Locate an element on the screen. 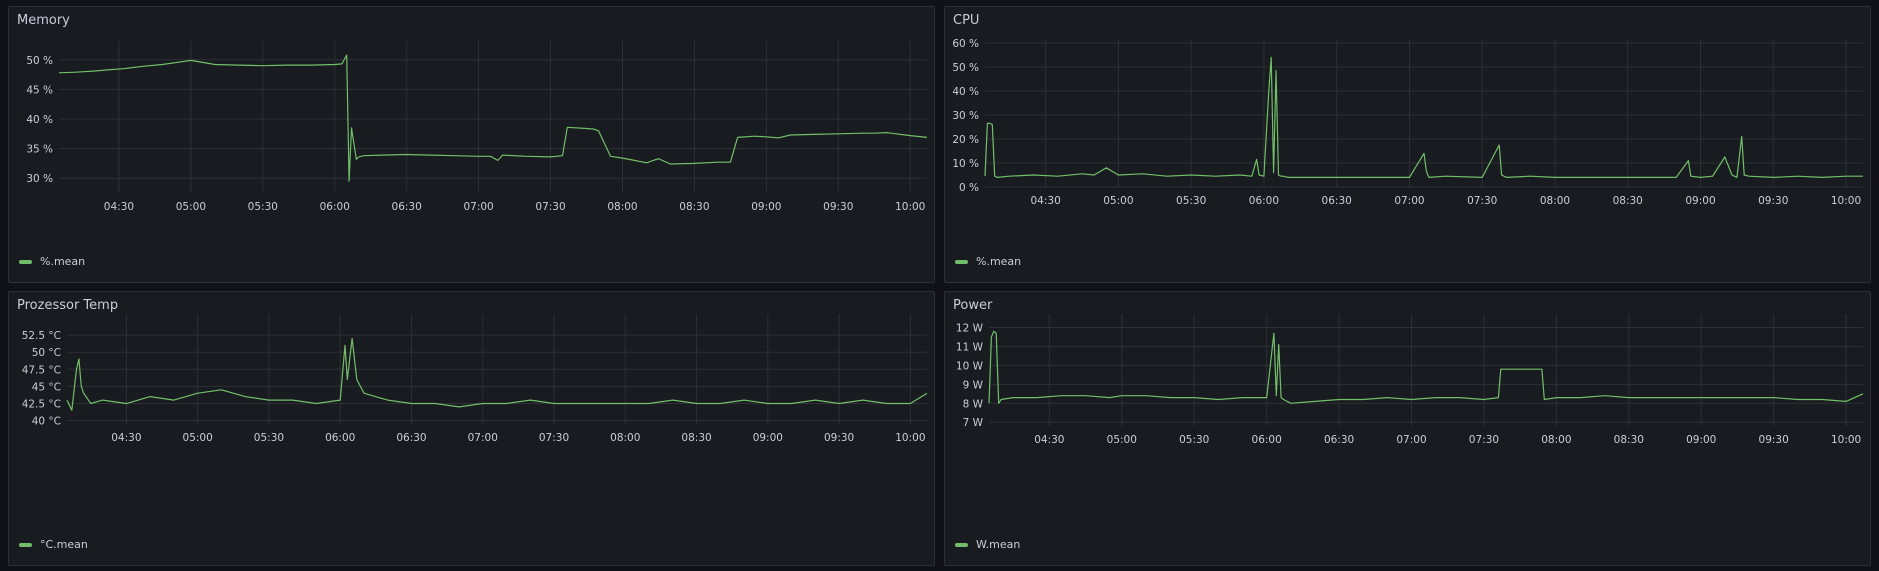 The width and height of the screenshot is (1879, 571). legend: W.mean is located at coordinates (987, 544).